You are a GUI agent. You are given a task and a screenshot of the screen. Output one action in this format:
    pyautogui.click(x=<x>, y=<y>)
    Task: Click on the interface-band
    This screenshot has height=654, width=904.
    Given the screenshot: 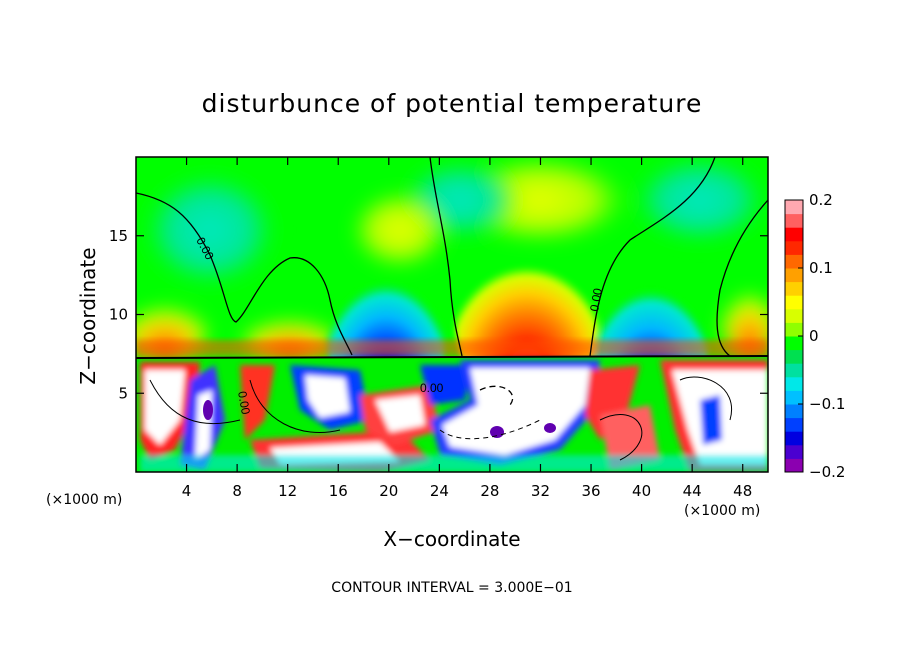 What is the action you would take?
    pyautogui.click(x=452, y=348)
    